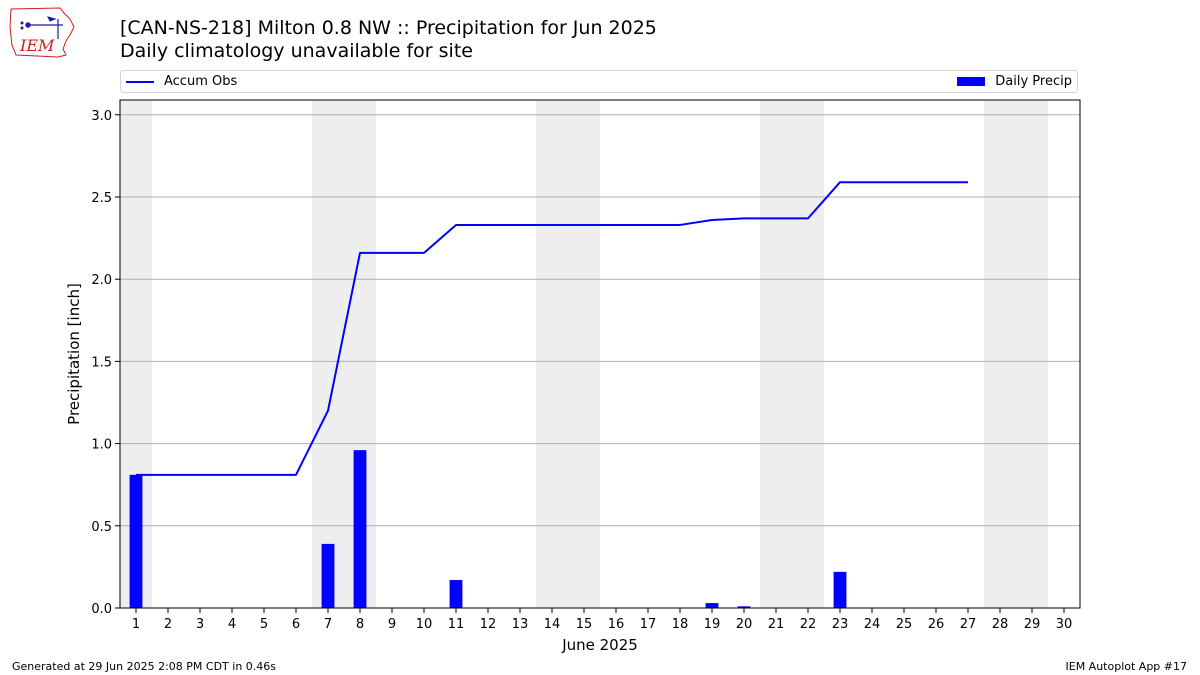 The height and width of the screenshot is (675, 1200). What do you see at coordinates (971, 81) in the screenshot?
I see `legend-bar-swatch` at bounding box center [971, 81].